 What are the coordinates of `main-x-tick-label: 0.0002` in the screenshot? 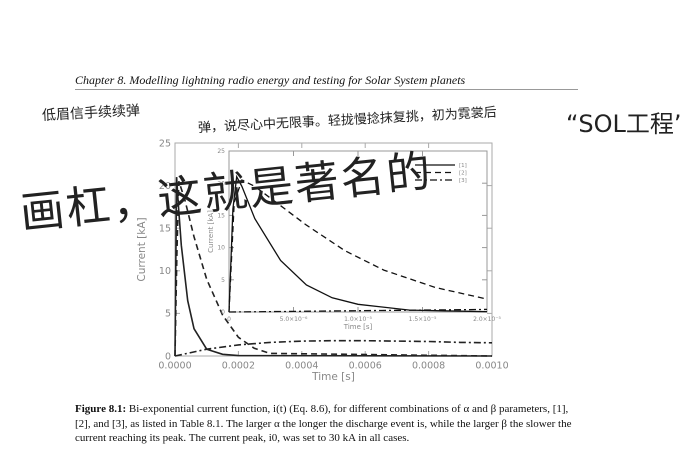 It's located at (238, 366).